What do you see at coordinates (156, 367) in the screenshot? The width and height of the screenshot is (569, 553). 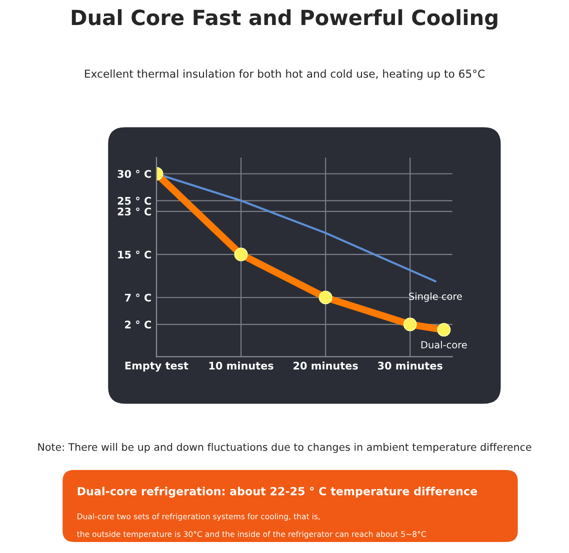 I see `x-tick-label: Empty test` at bounding box center [156, 367].